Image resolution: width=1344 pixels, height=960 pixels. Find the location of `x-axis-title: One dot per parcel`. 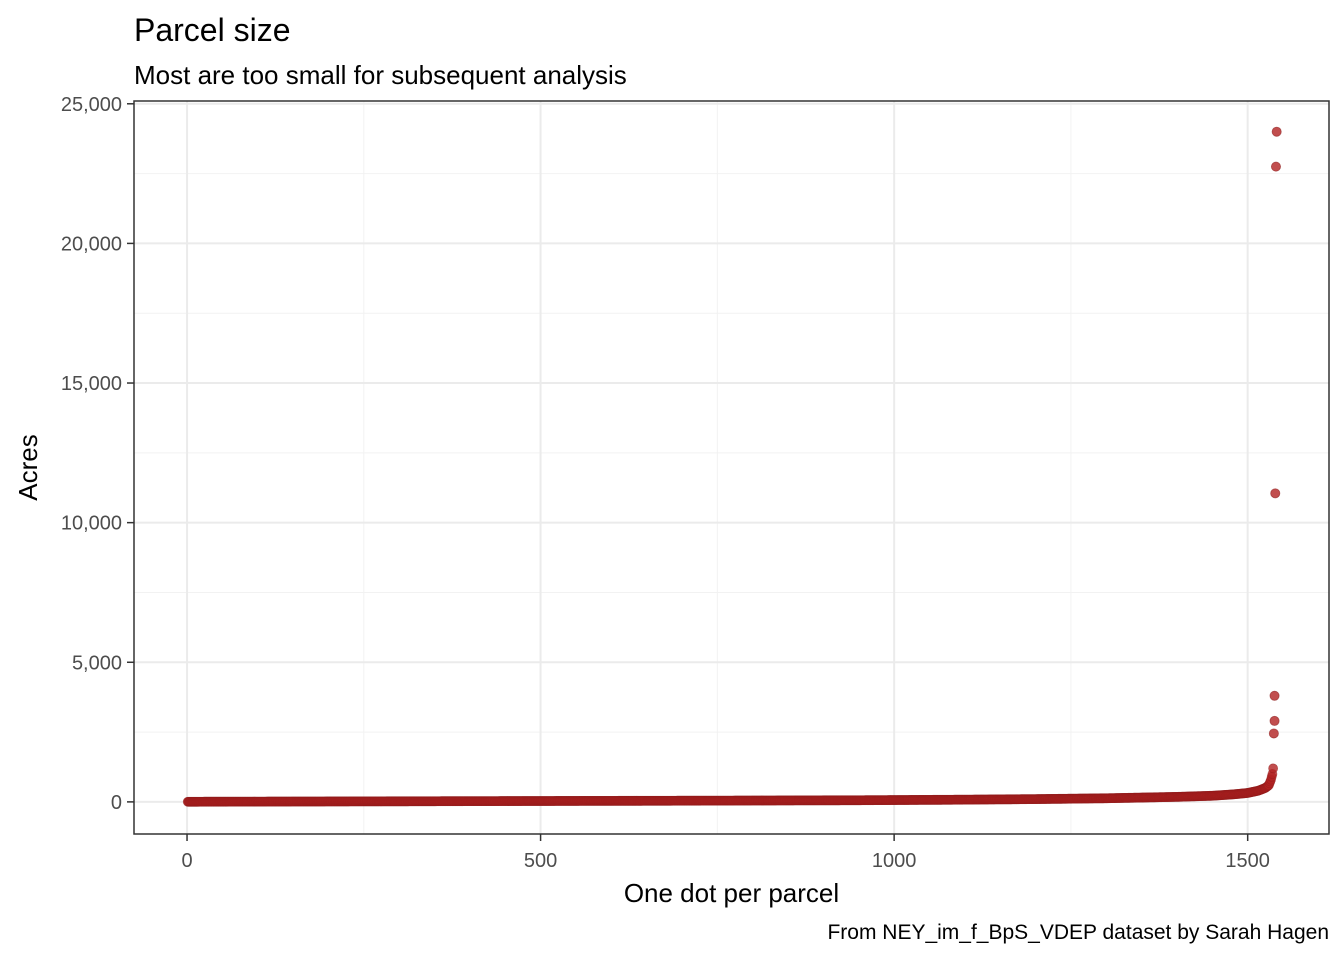

x-axis-title: One dot per parcel is located at coordinates (731, 893).